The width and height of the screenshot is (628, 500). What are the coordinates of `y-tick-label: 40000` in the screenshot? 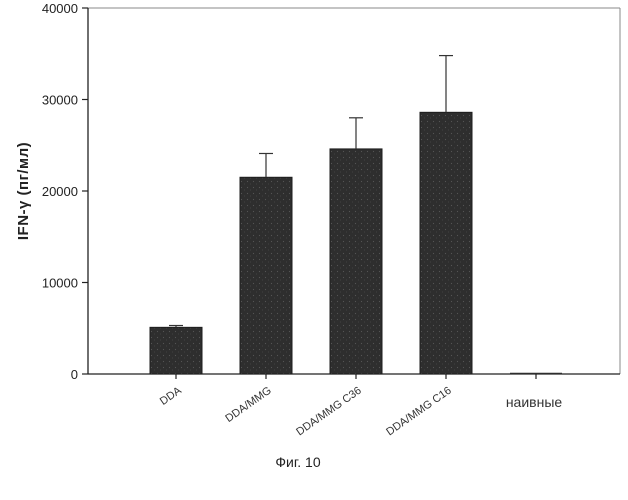 It's located at (60, 8).